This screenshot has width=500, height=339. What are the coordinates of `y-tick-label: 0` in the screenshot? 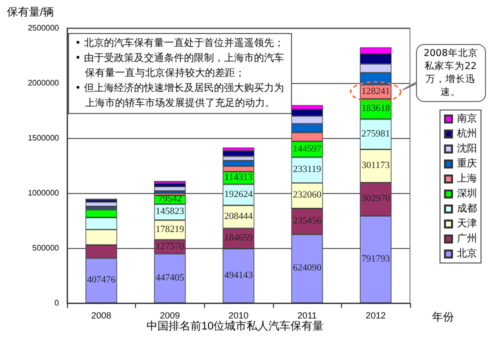 It's located at (57, 303).